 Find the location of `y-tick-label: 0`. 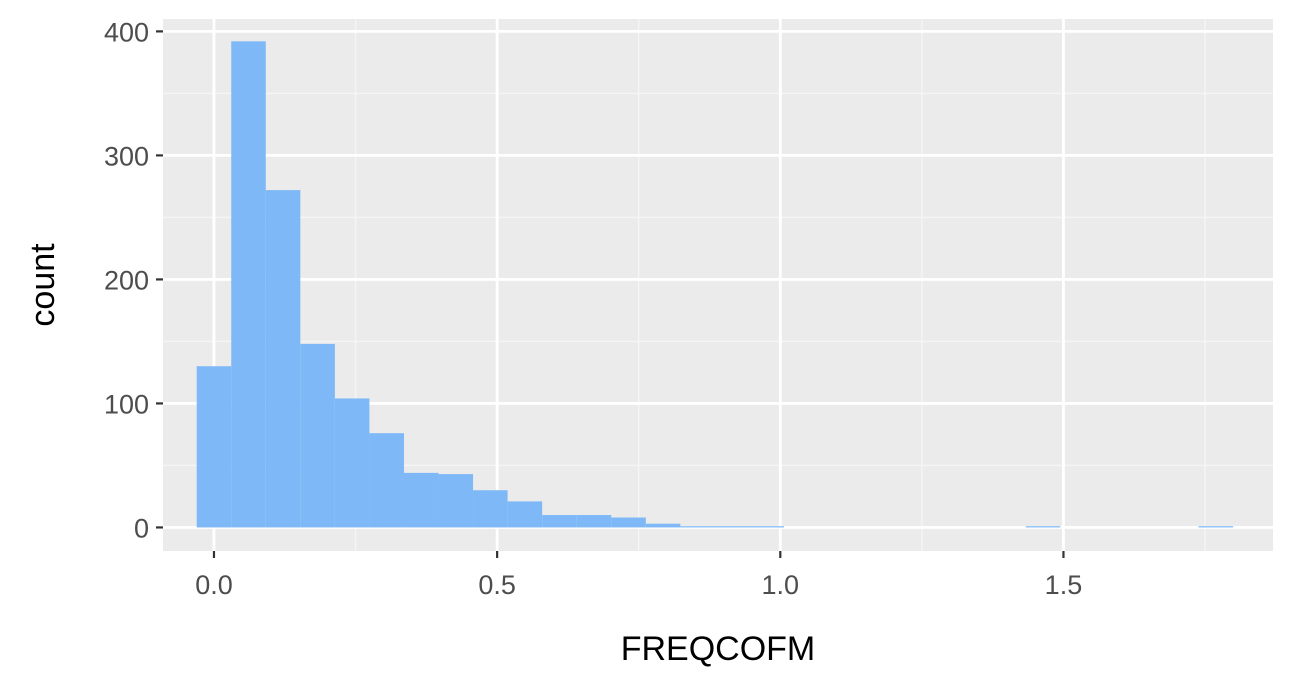

y-tick-label: 0 is located at coordinates (141, 528).